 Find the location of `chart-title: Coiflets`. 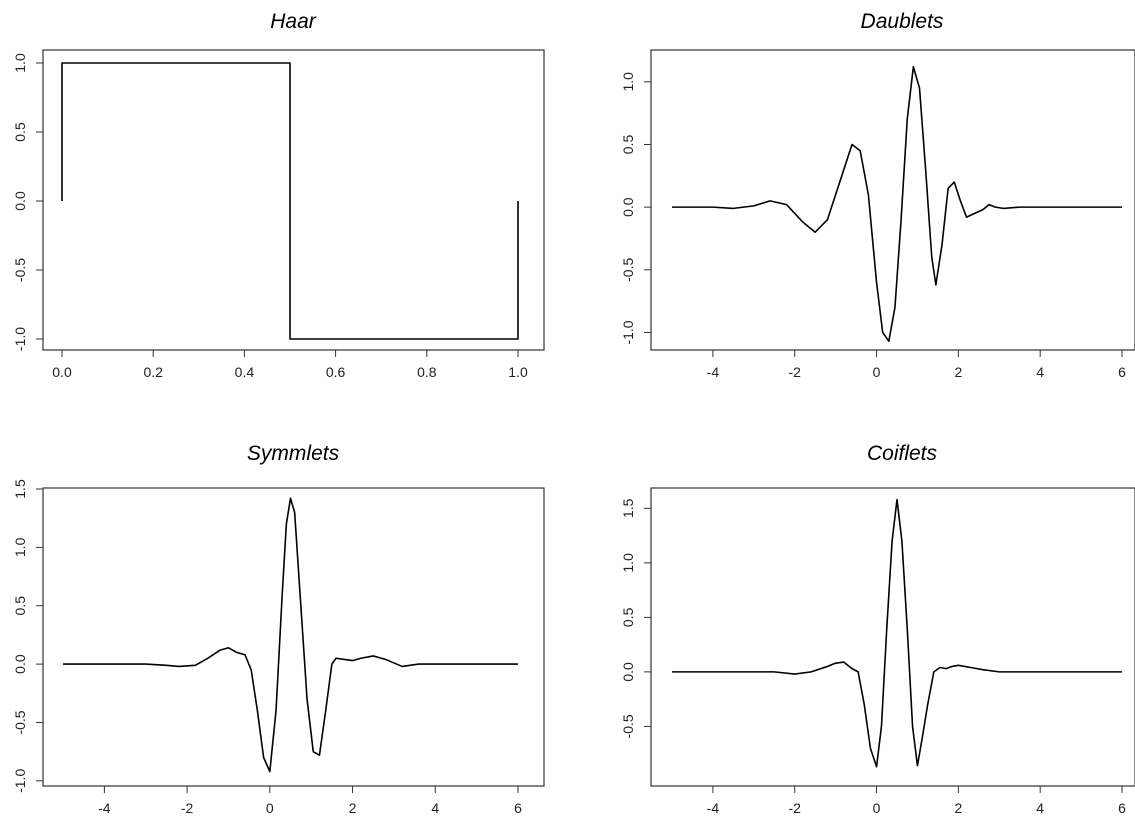

chart-title: Coiflets is located at coordinates (902, 453).